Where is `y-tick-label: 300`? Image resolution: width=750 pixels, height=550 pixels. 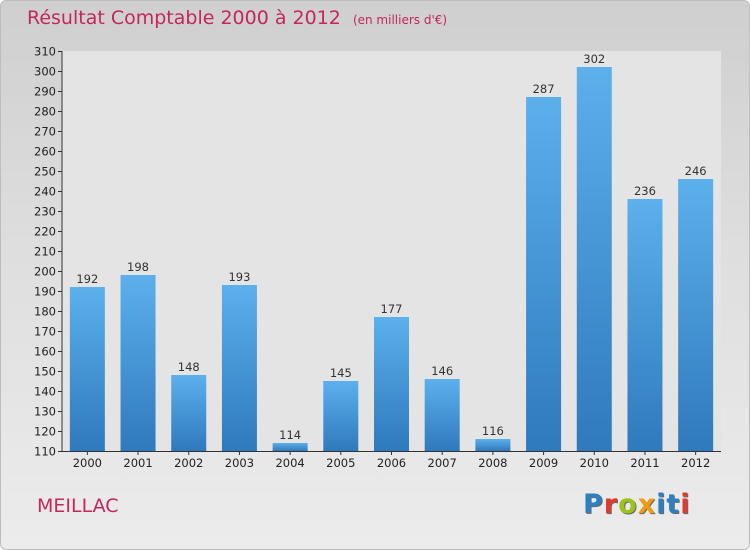
y-tick-label: 300 is located at coordinates (45, 72).